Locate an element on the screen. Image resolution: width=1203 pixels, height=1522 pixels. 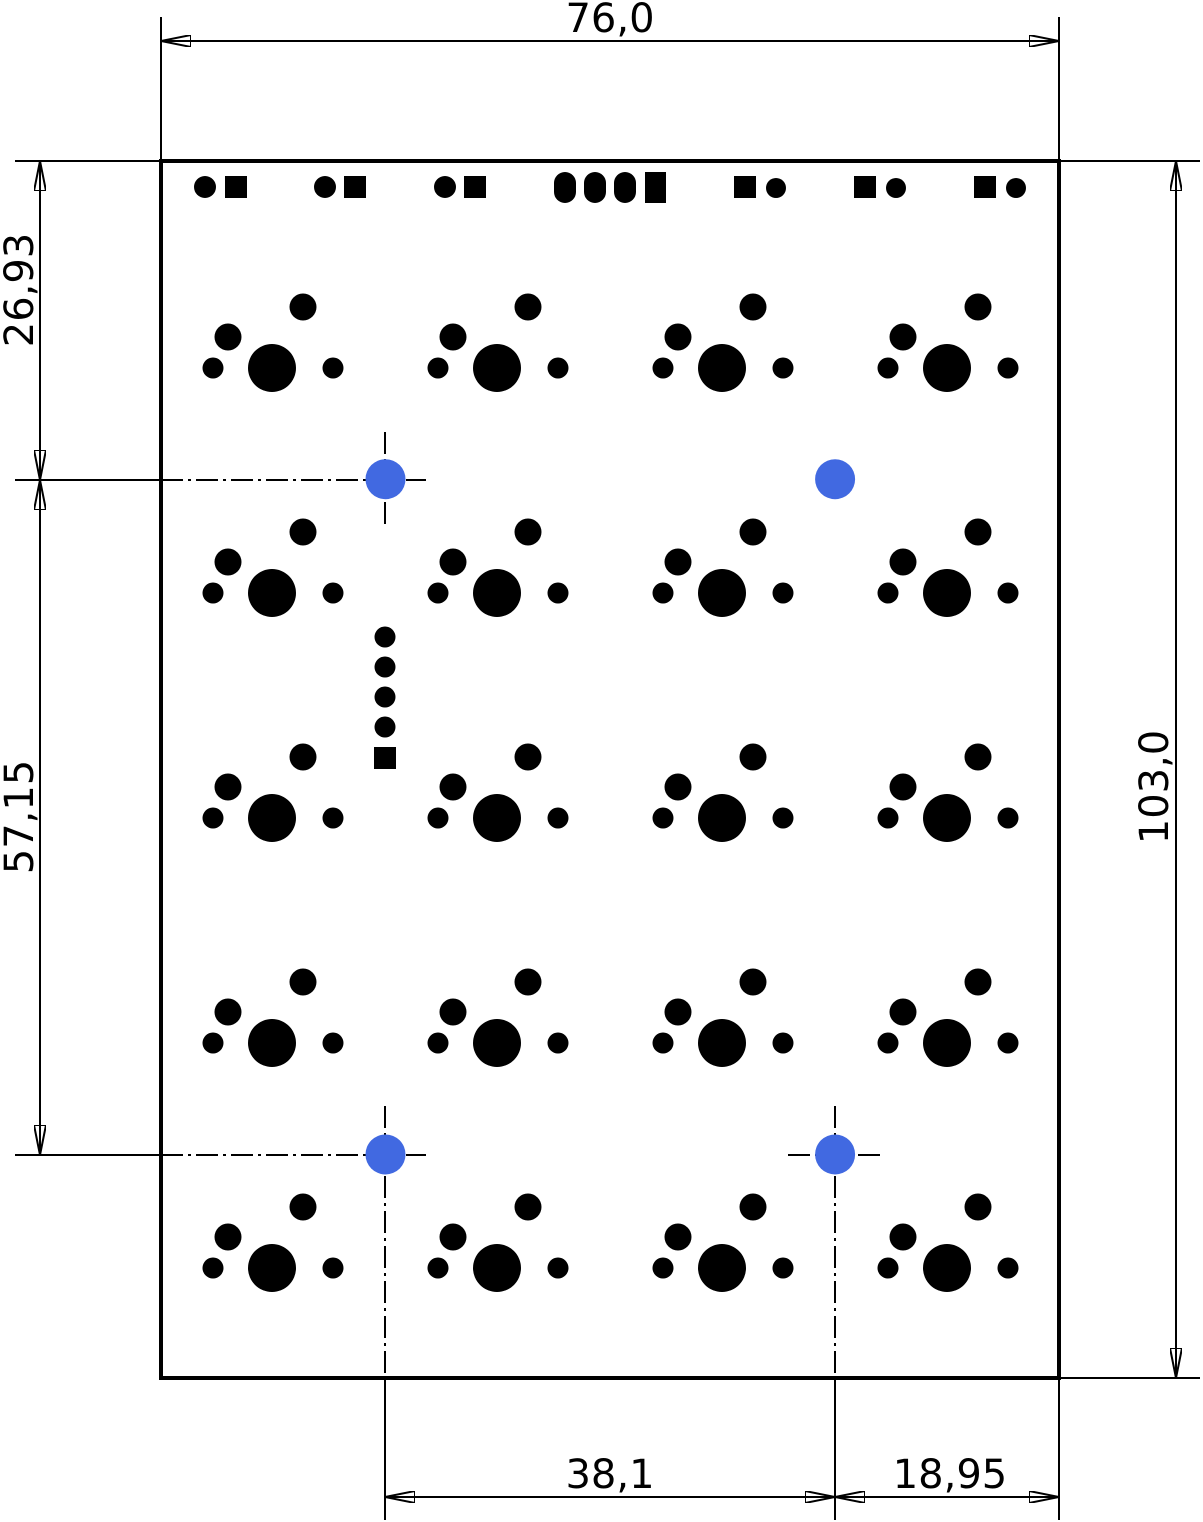
dim-label-top-to-hole: 26,93 is located at coordinates (21, 290).